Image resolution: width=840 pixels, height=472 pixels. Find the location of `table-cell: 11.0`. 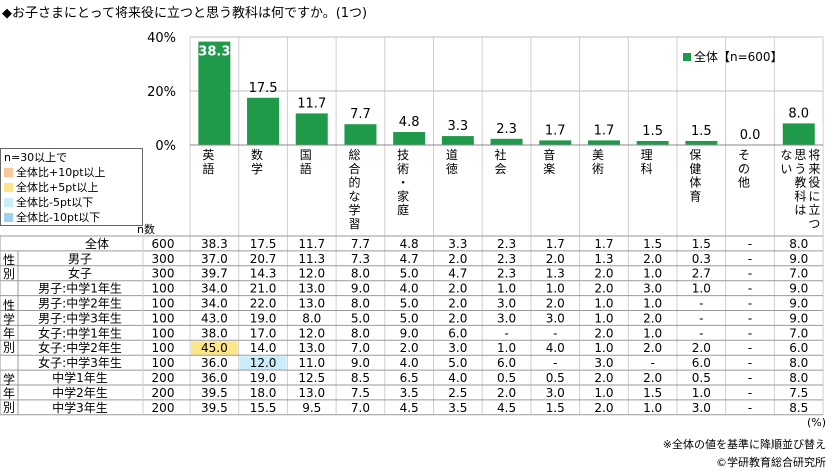

table-cell: 11.0 is located at coordinates (311, 363).